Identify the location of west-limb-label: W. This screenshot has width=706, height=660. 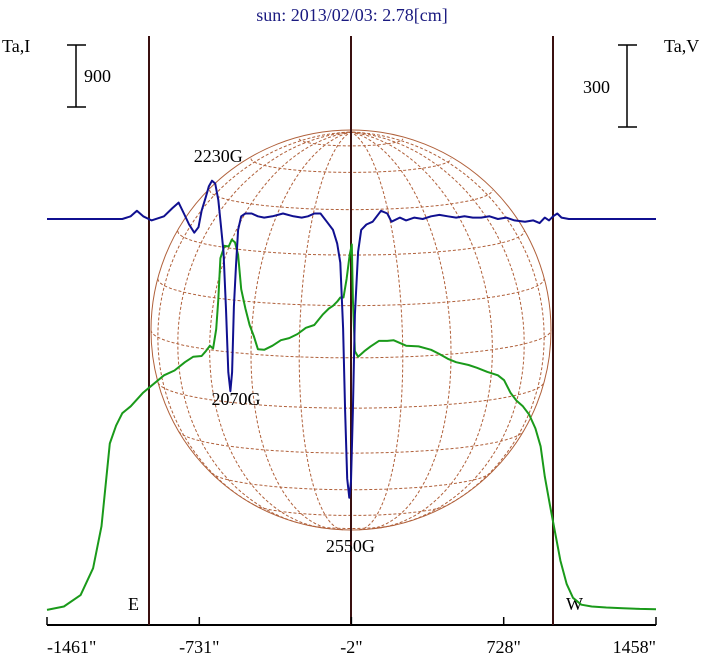
(574, 604).